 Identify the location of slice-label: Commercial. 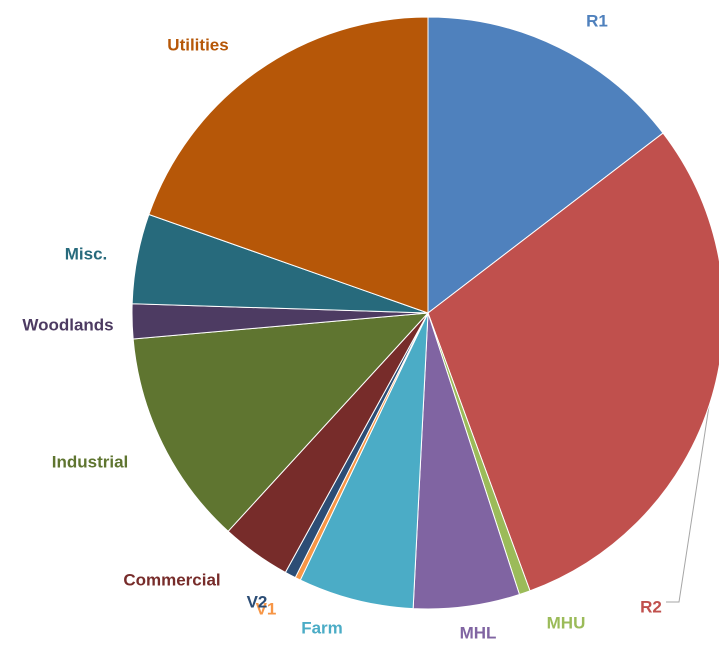
(171, 579).